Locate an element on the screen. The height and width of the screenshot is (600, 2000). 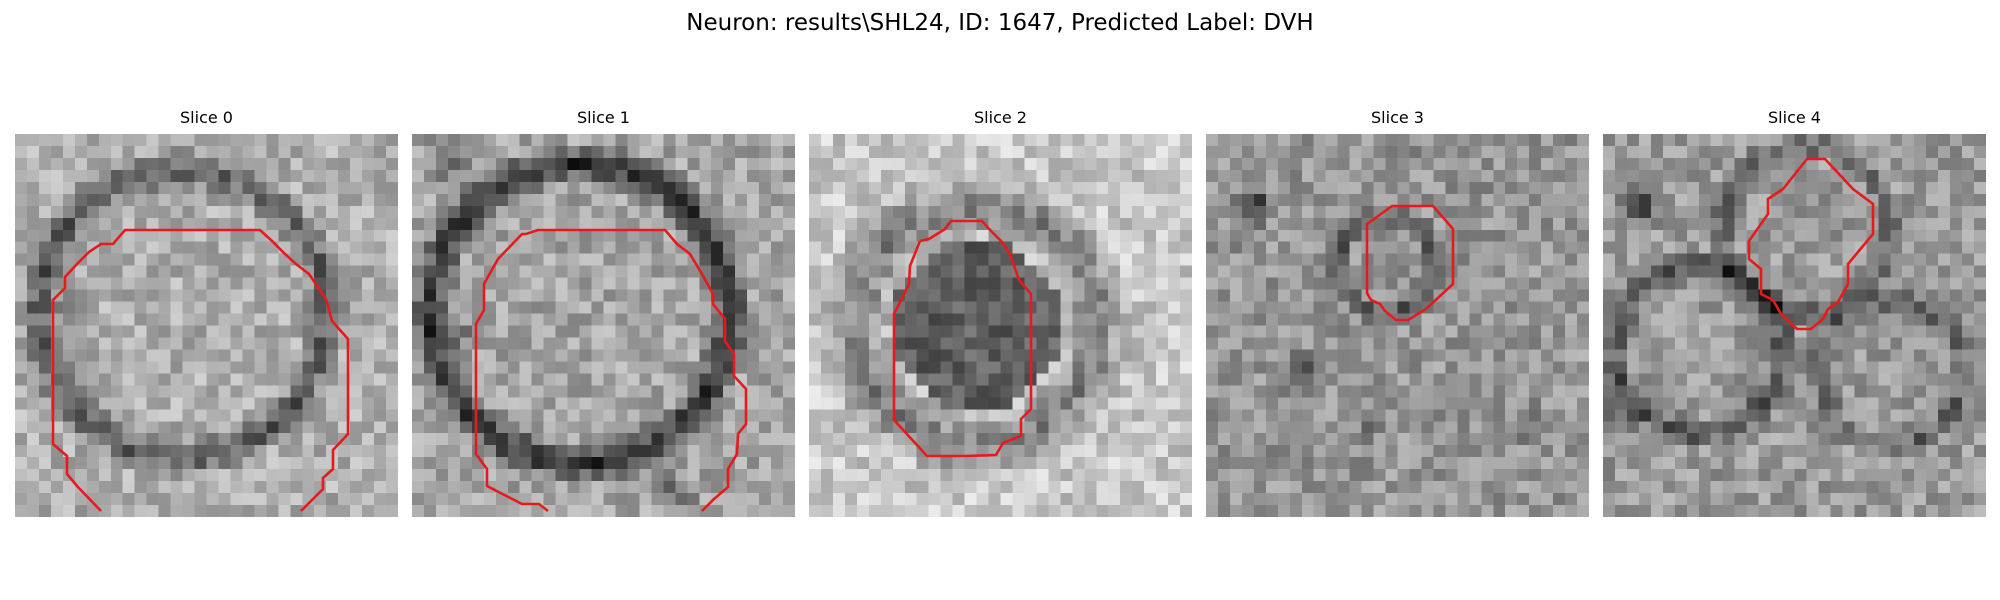
slice-2-title: Slice 2 is located at coordinates (1000, 117).